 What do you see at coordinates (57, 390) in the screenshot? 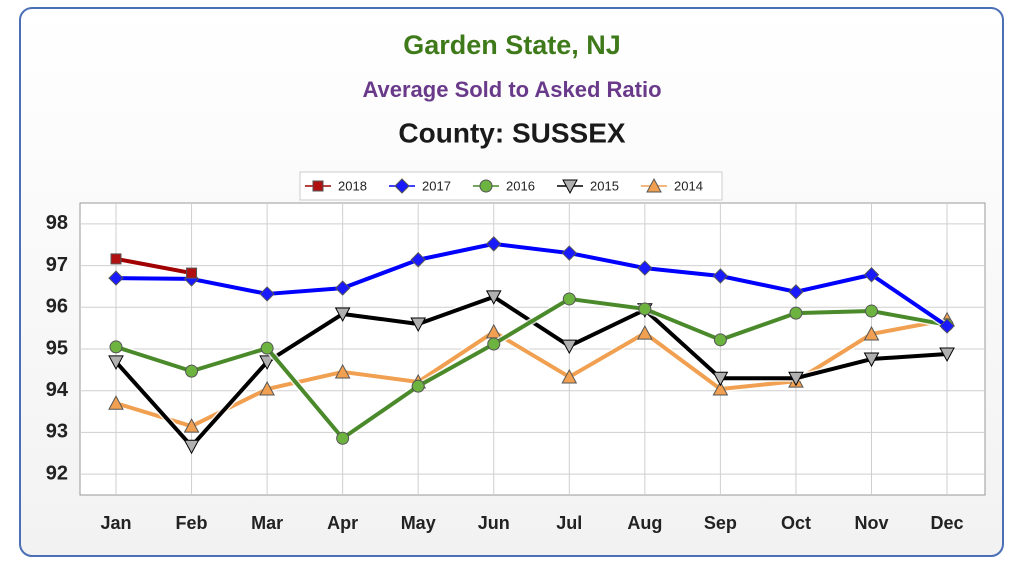
I see `y-tick-label: 94` at bounding box center [57, 390].